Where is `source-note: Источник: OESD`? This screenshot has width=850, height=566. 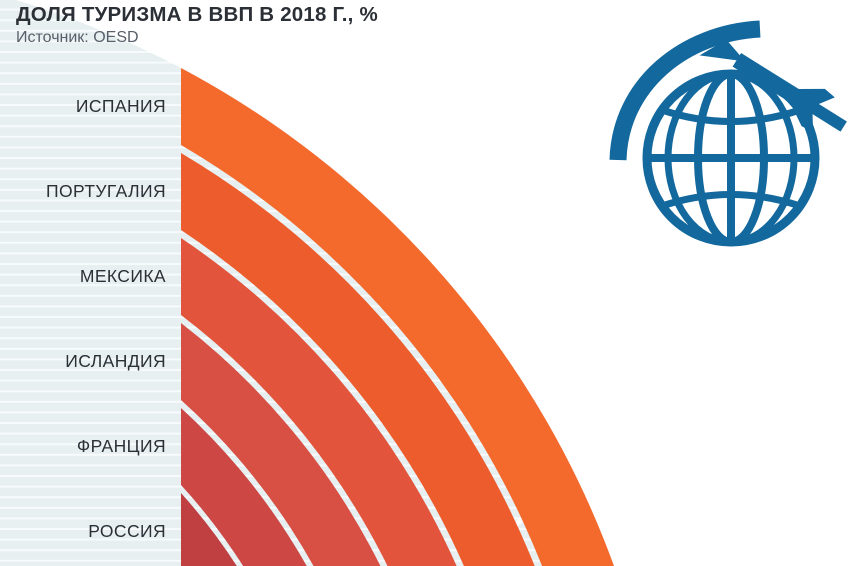 source-note: Источник: OESD is located at coordinates (77, 37).